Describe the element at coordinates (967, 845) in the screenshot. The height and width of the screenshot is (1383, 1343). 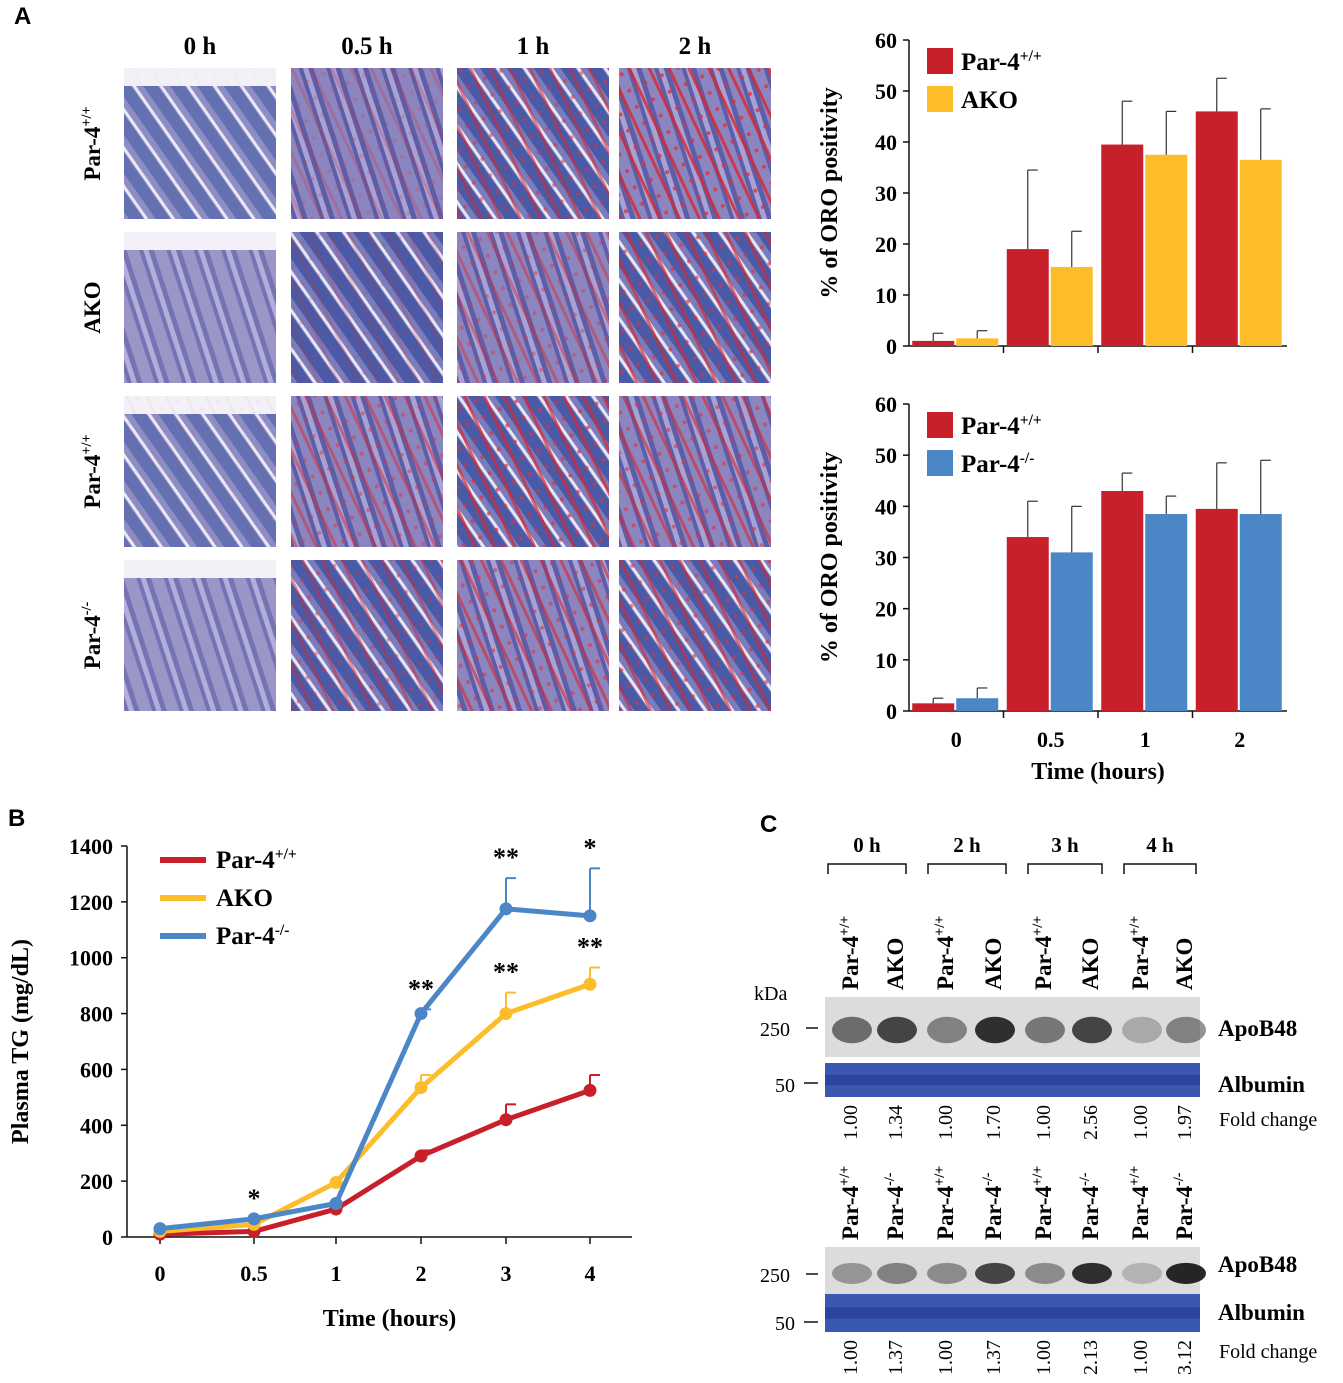
I see `time-group-label: 2 h` at that location.